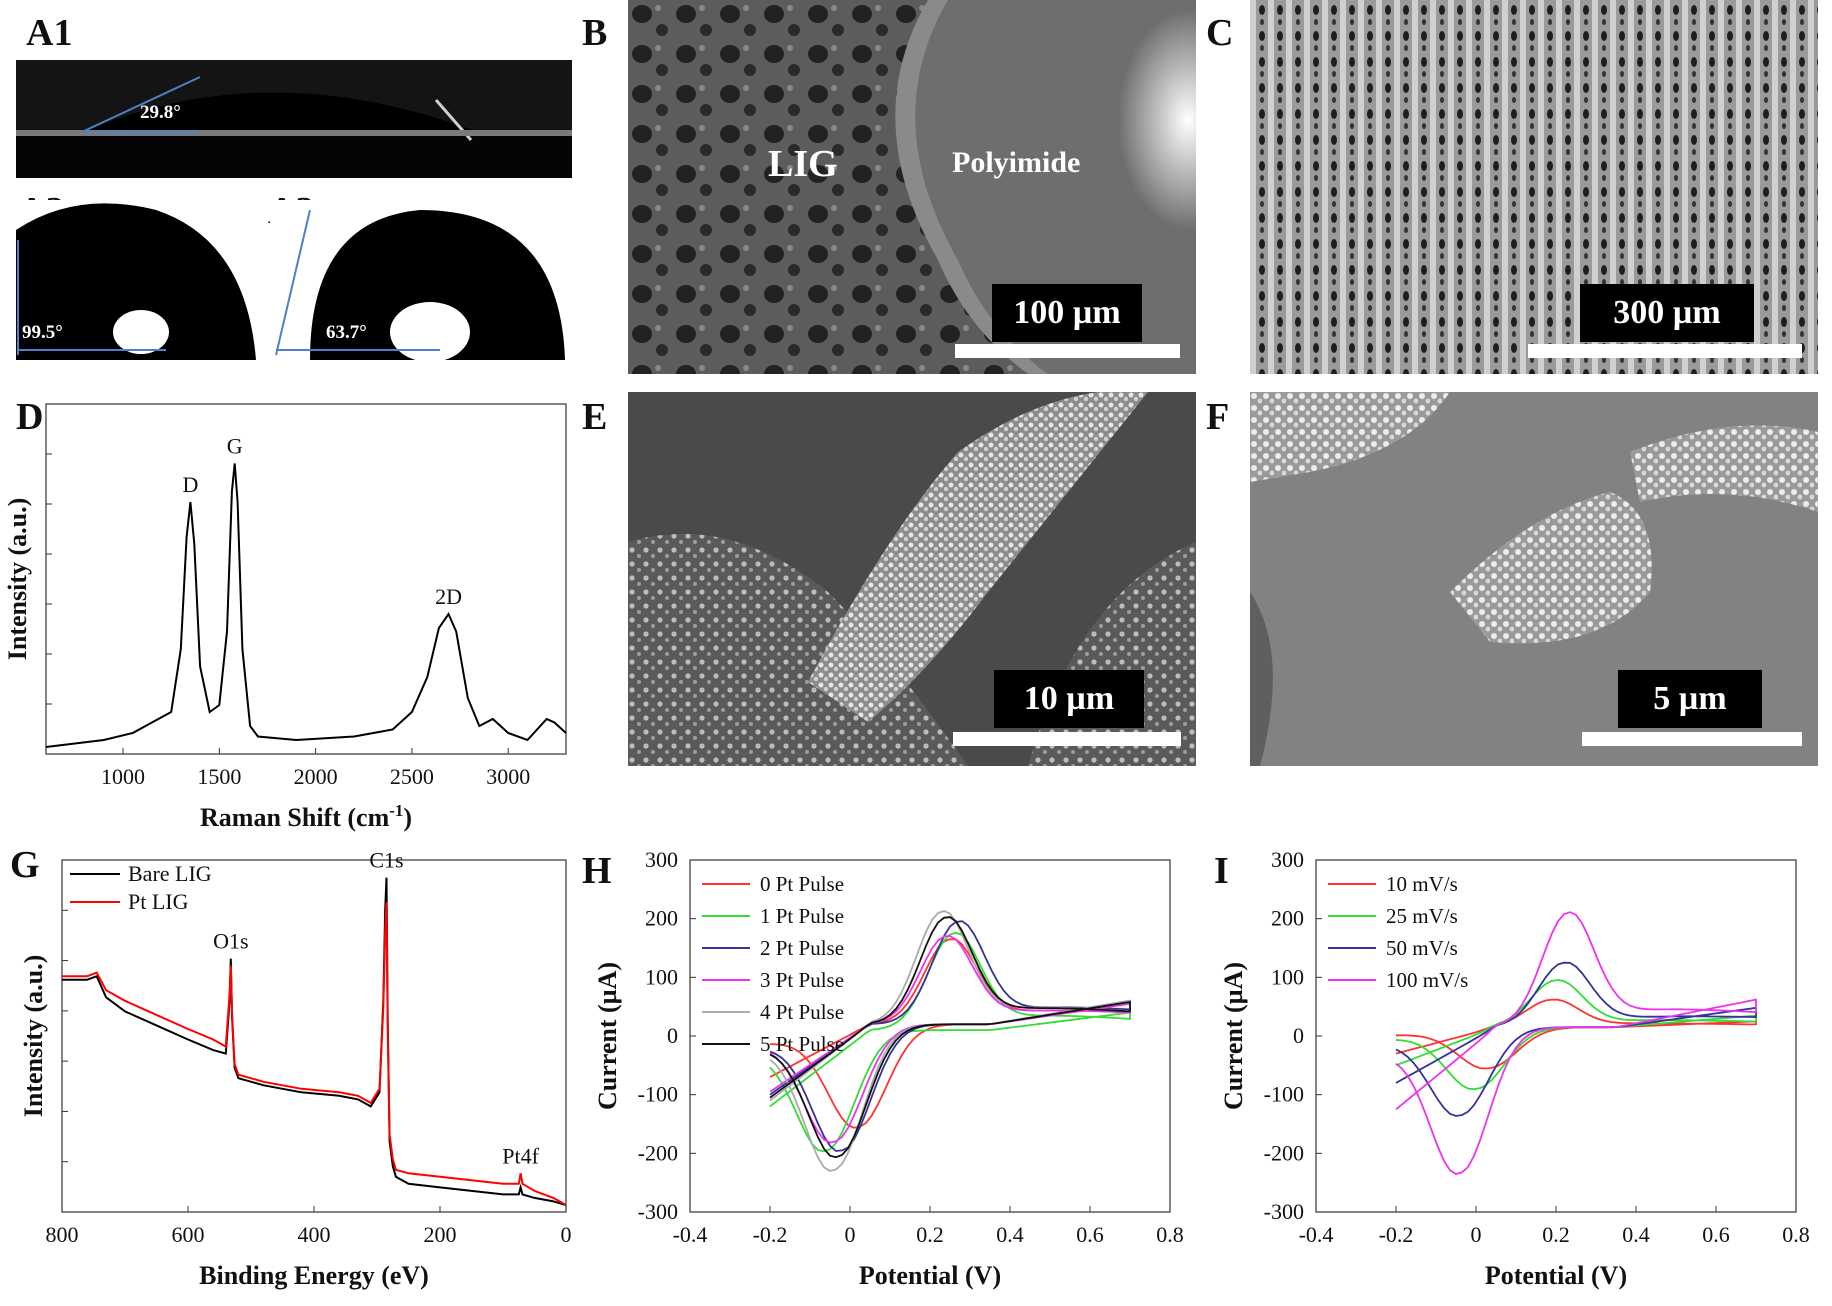 This screenshot has height=1306, width=1832. I want to click on legend-label-2: 1 Pt Pulse, so click(802, 916).